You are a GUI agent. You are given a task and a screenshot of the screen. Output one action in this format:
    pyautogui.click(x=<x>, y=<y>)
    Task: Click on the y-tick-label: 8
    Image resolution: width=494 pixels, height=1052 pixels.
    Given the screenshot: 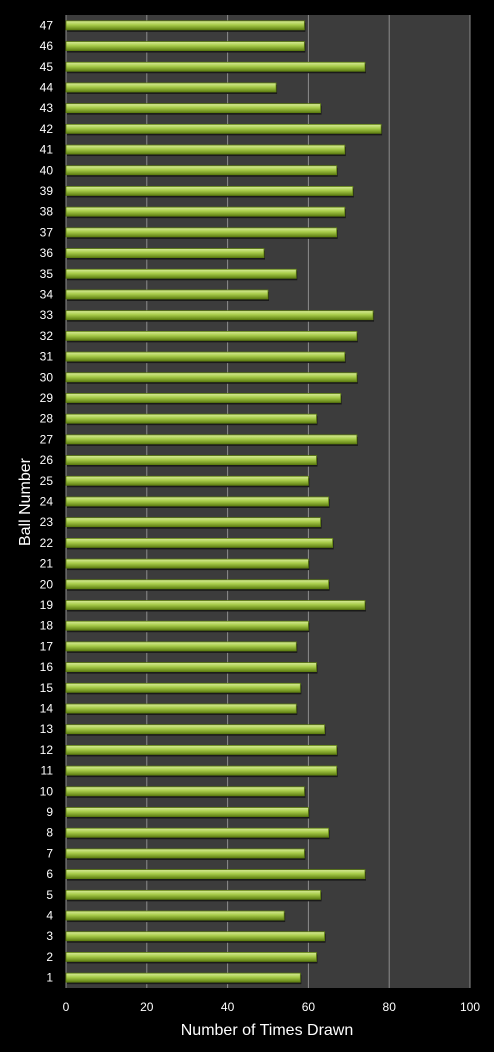 What is the action you would take?
    pyautogui.click(x=49, y=833)
    